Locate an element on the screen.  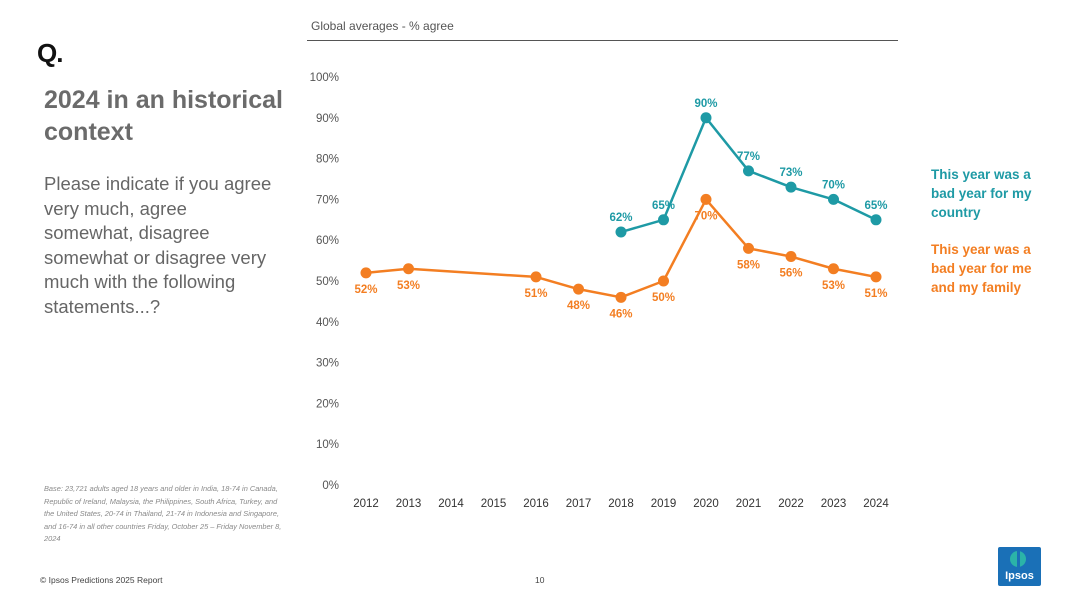
data-label: 90% is located at coordinates (705, 104).